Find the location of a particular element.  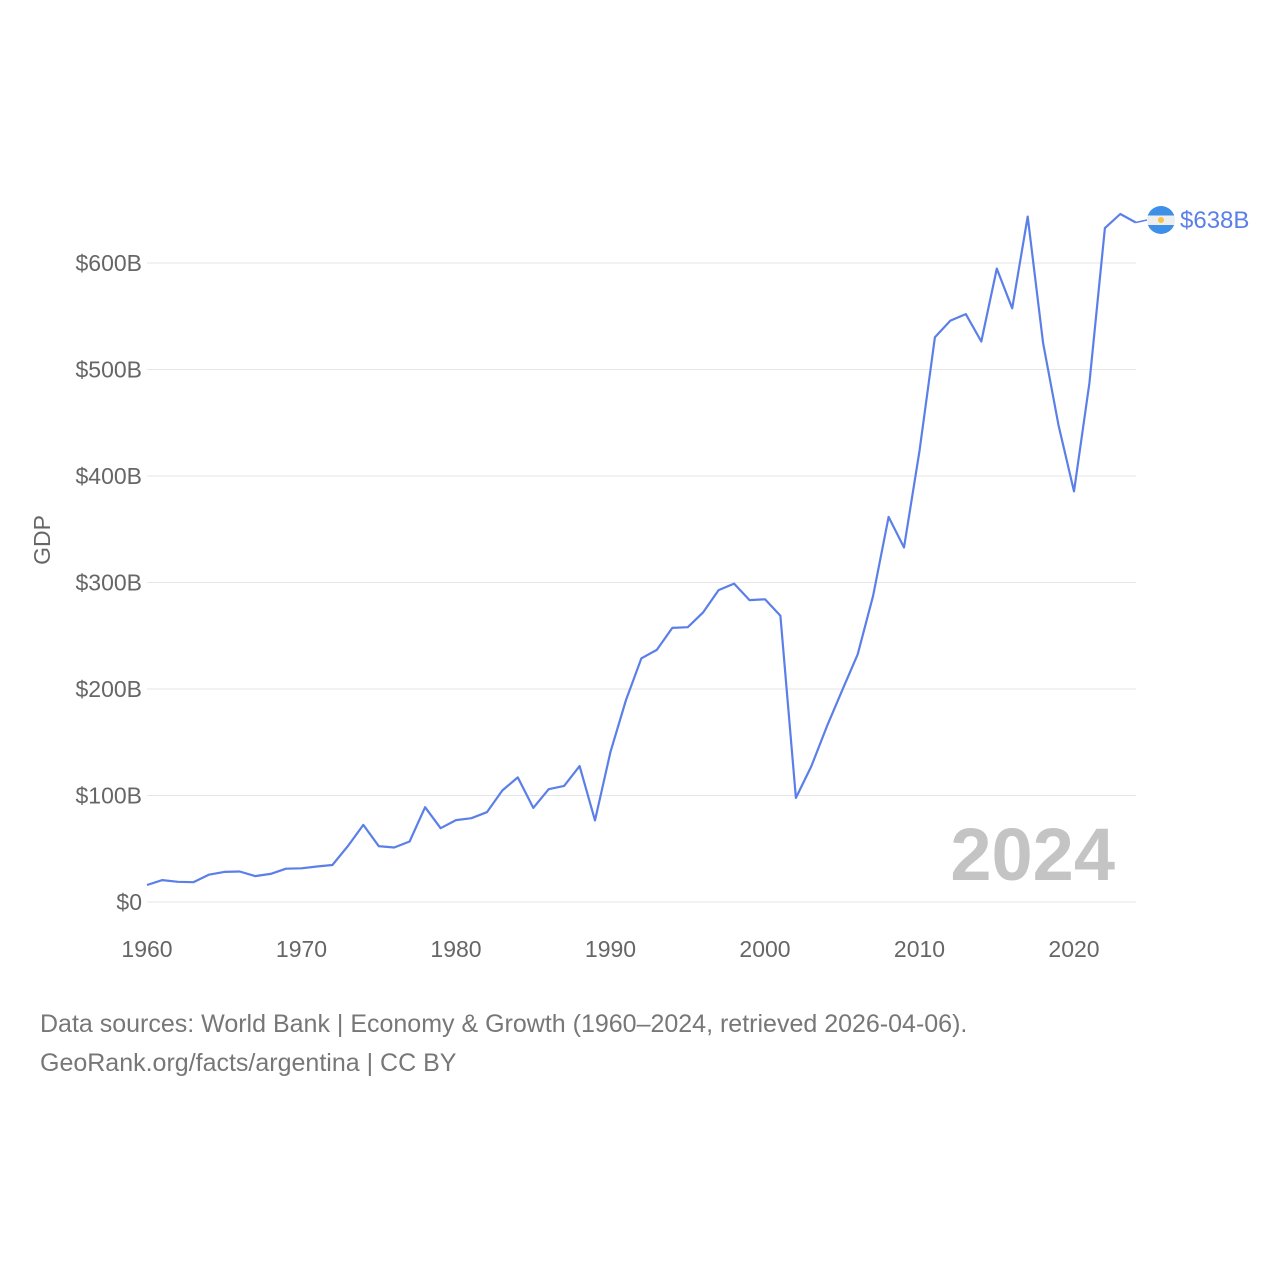

y-tick-label: $100B is located at coordinates (108, 796).